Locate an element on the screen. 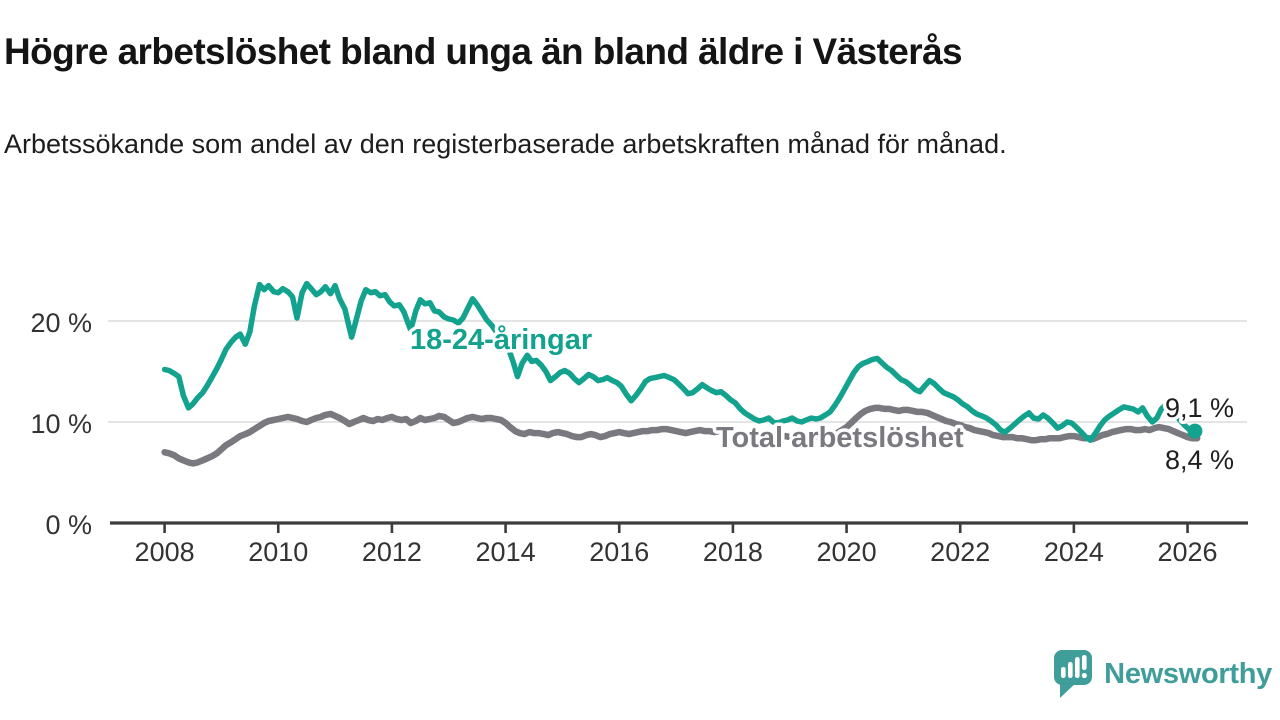 This screenshot has height=720, width=1280. y-tick-label: 10 % is located at coordinates (61, 424).